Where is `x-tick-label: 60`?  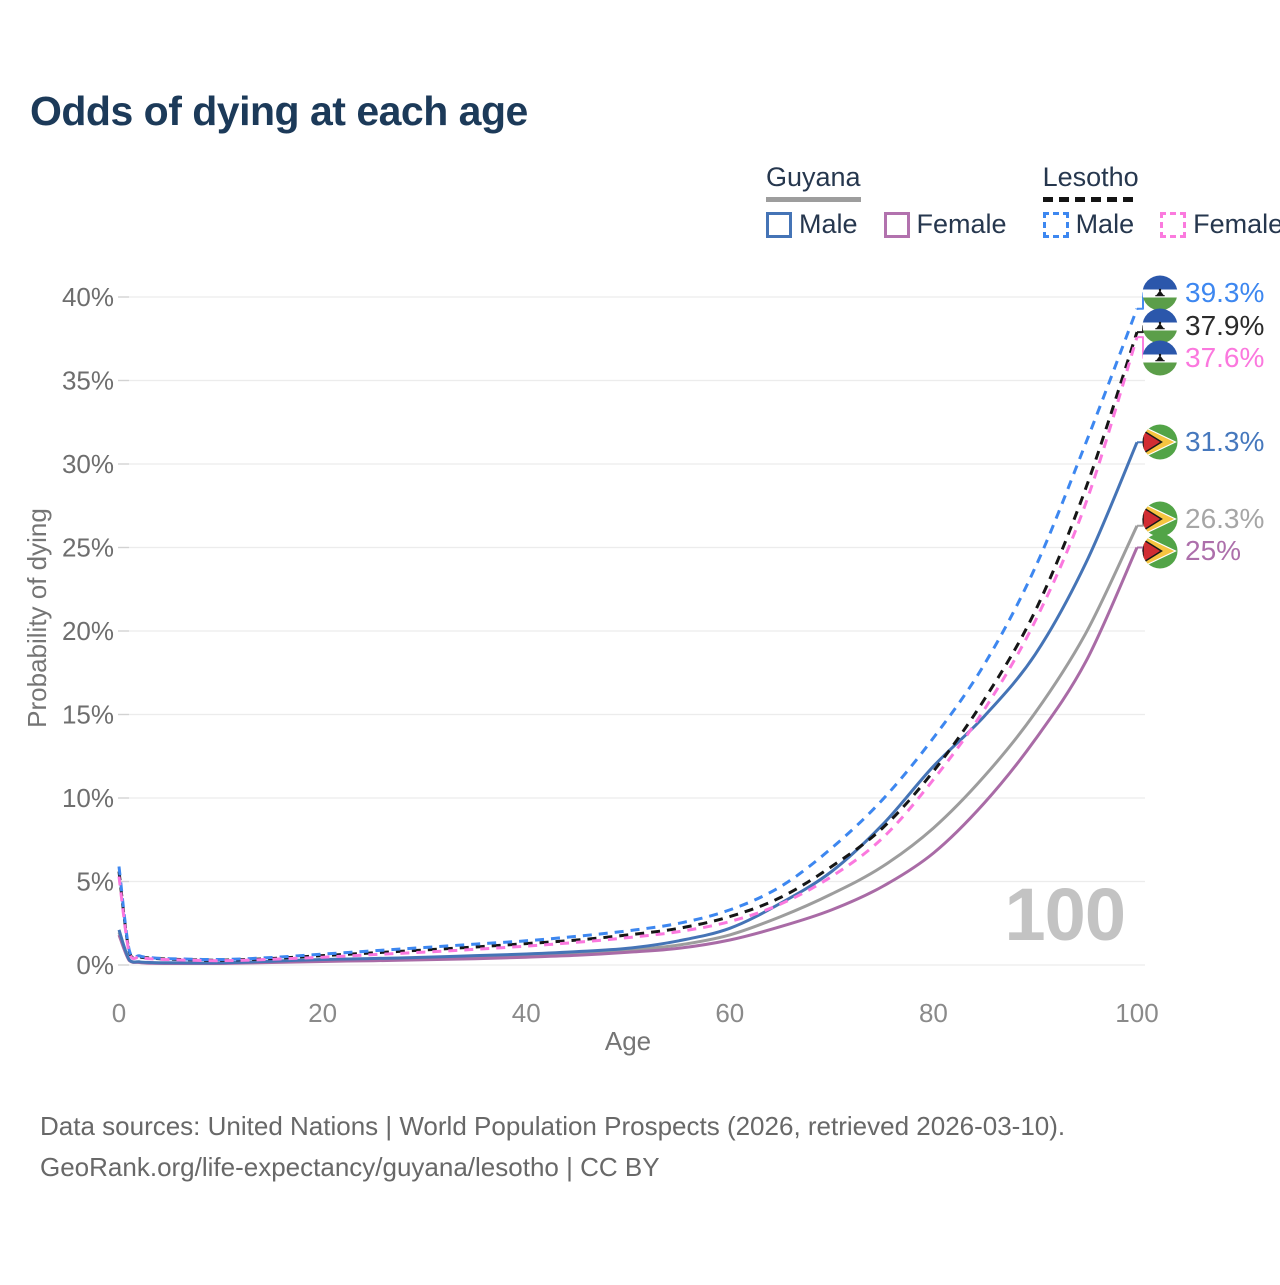 x-tick-label: 60 is located at coordinates (729, 1013).